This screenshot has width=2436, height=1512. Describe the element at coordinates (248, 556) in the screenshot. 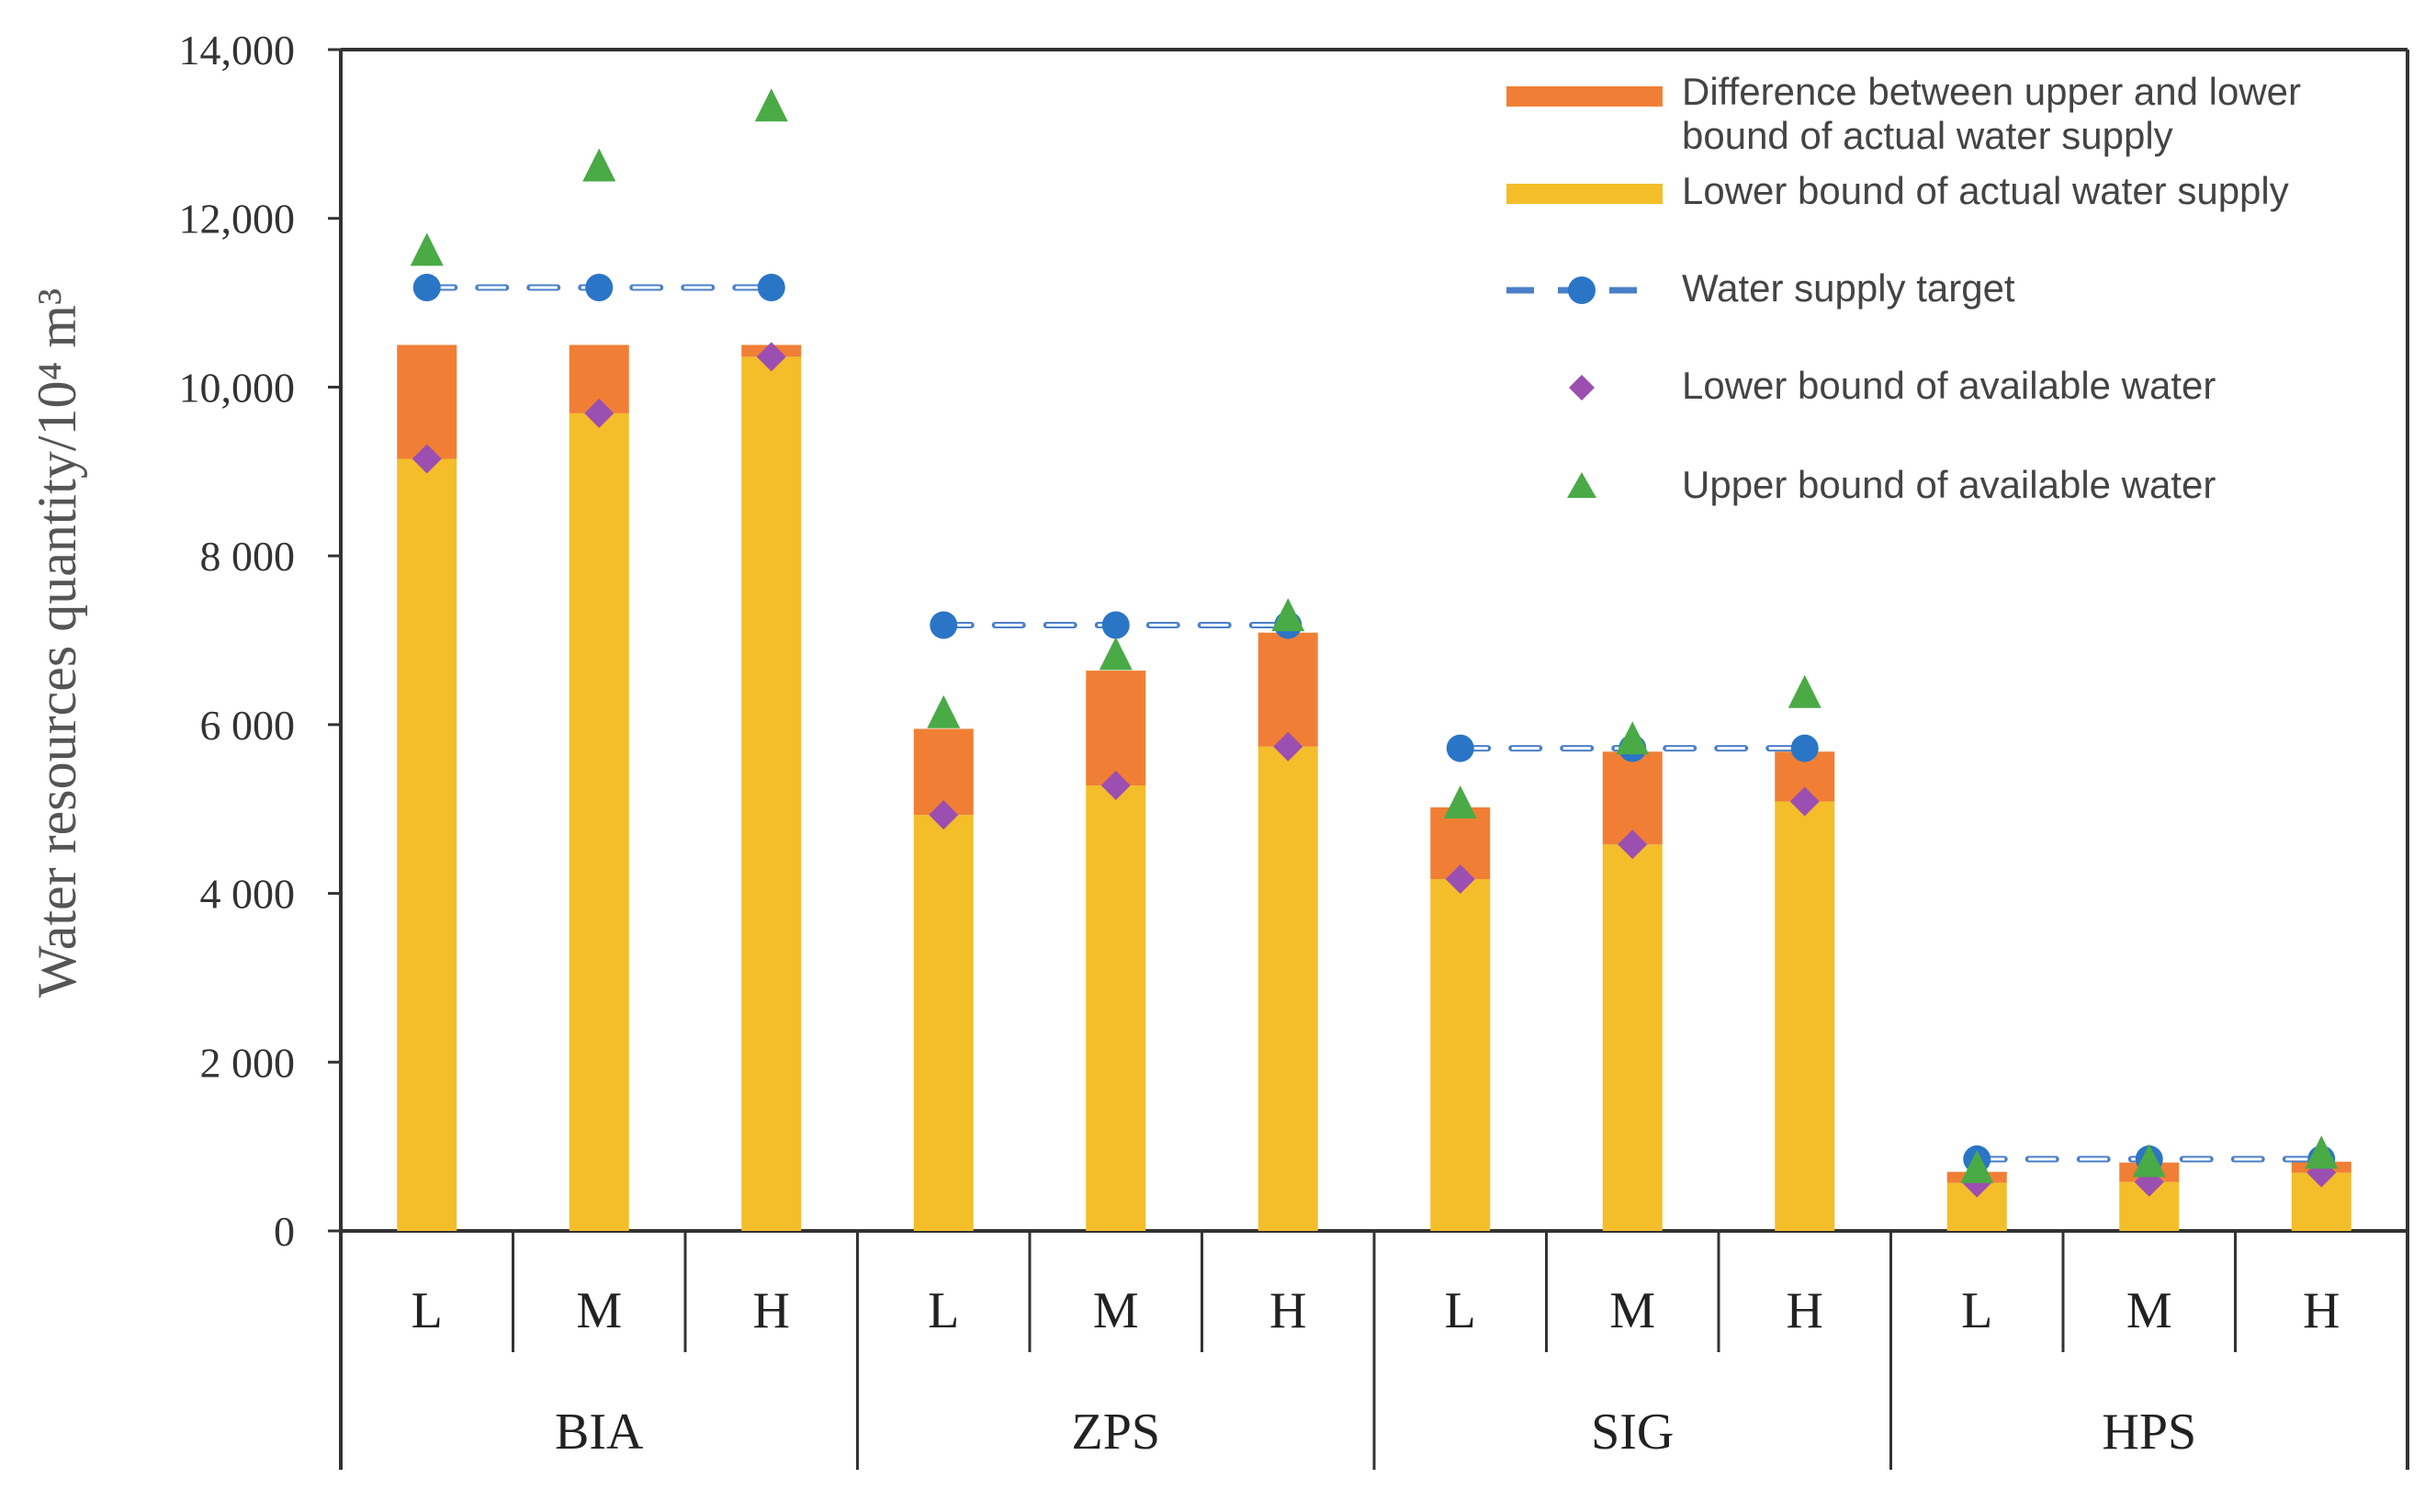

I see `y-tick-label: 8 000` at that location.